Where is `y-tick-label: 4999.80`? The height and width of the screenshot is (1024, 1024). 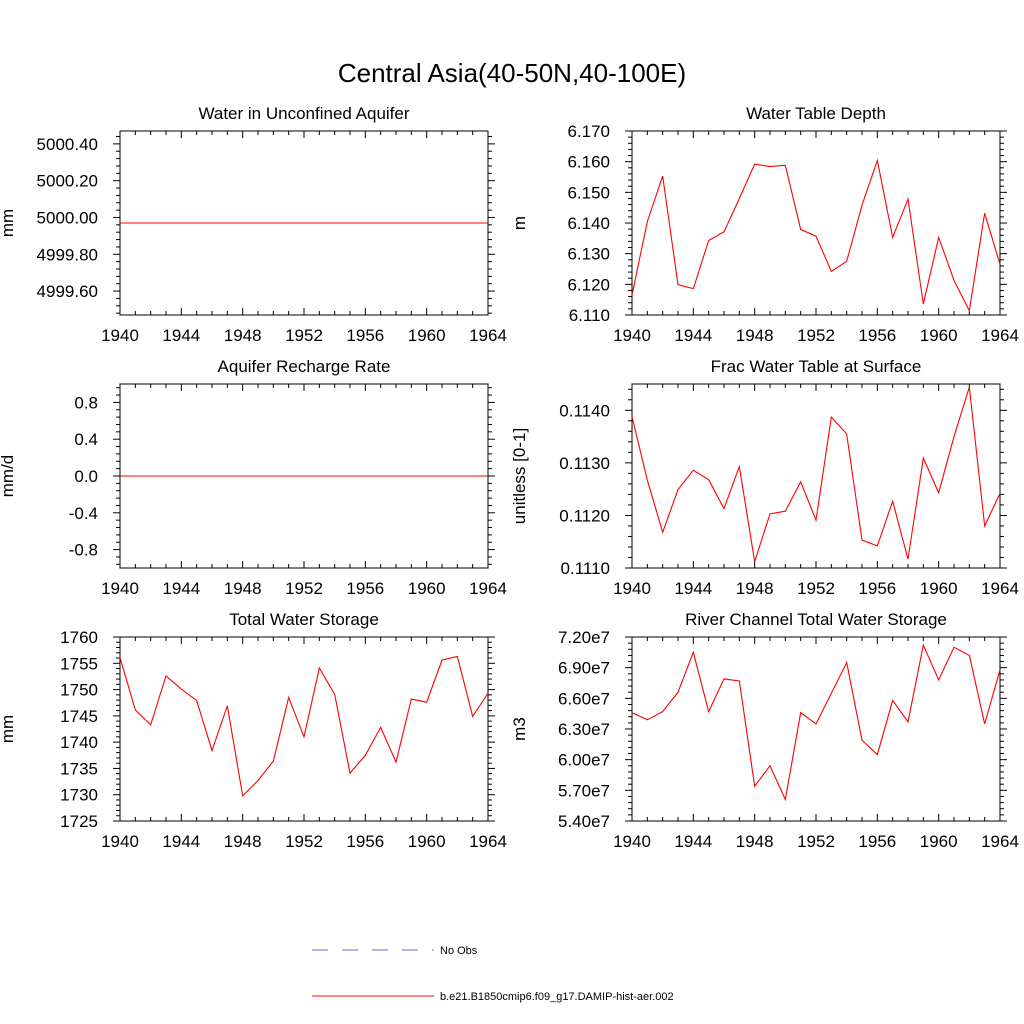 y-tick-label: 4999.80 is located at coordinates (67, 254).